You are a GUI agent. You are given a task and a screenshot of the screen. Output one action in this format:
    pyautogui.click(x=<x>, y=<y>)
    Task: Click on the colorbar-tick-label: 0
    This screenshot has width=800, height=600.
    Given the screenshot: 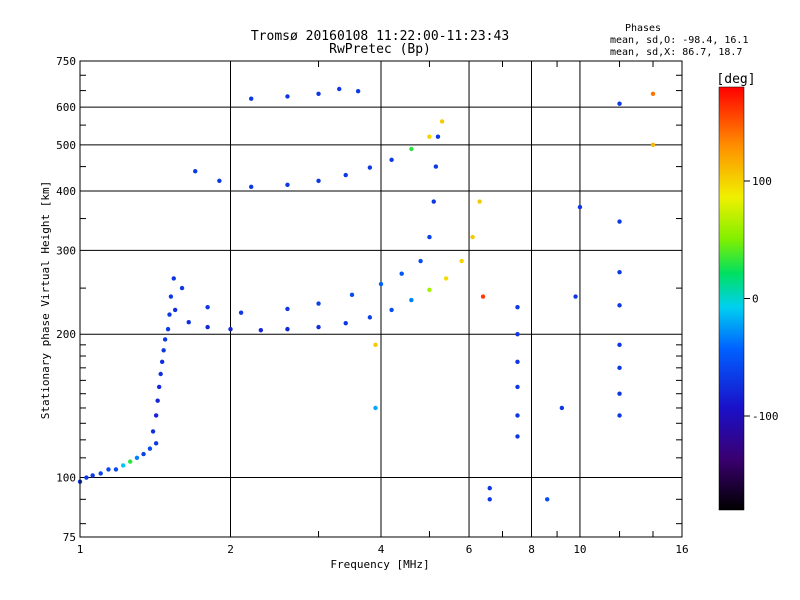 What is the action you would take?
    pyautogui.click(x=755, y=299)
    